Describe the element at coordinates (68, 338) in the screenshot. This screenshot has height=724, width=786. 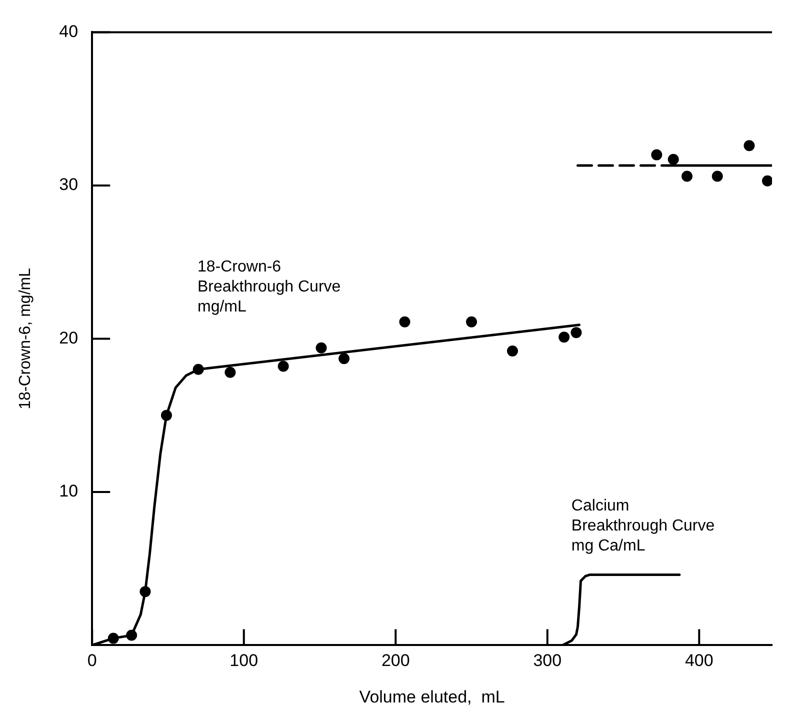
I see `y-tick-label: 20` at that location.